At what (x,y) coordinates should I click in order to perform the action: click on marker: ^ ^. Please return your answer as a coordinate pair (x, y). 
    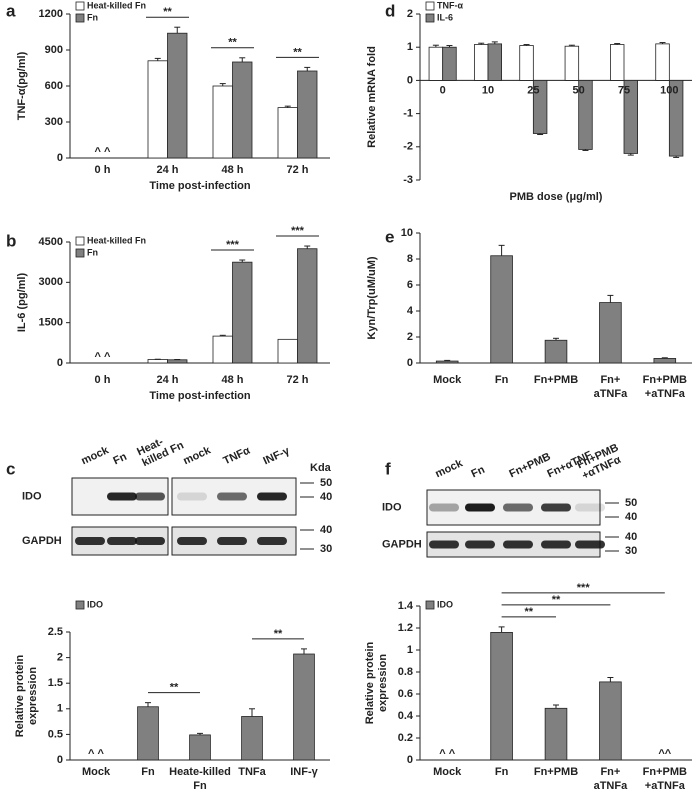
    Looking at the image, I should click on (103, 357).